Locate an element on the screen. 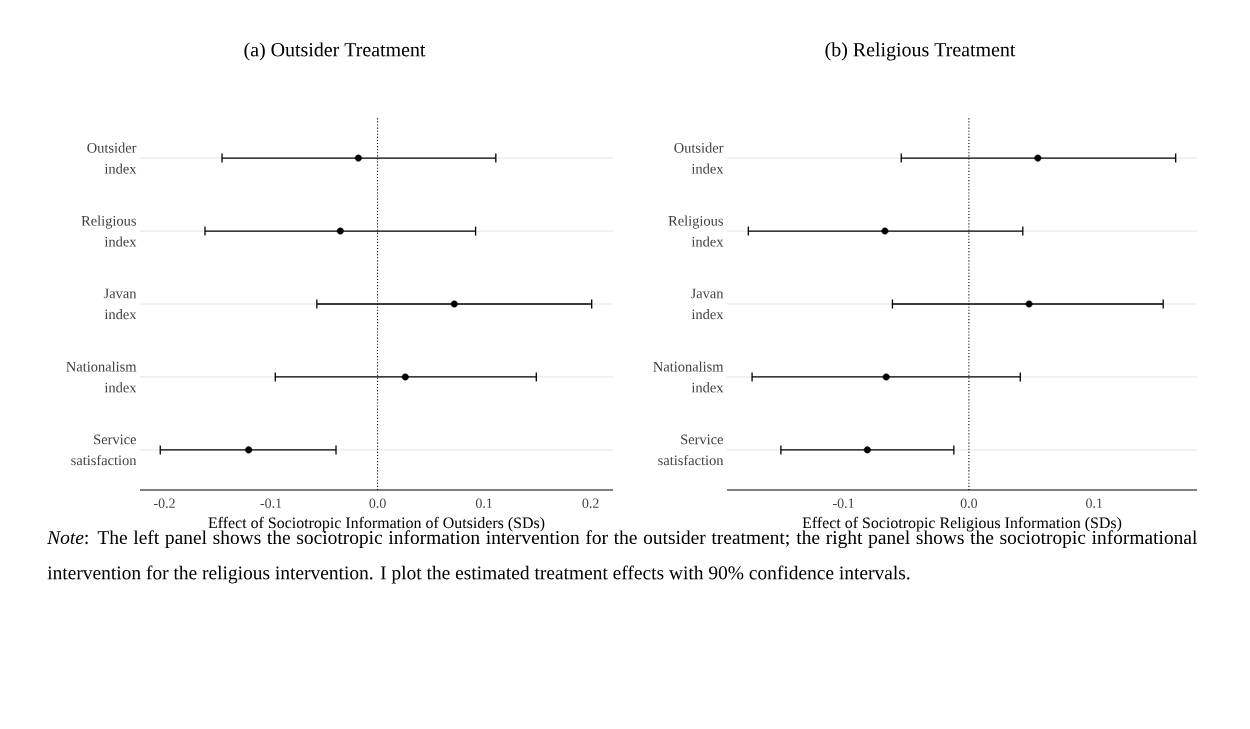  chart-title: (b) Religious Treatment is located at coordinates (920, 51).